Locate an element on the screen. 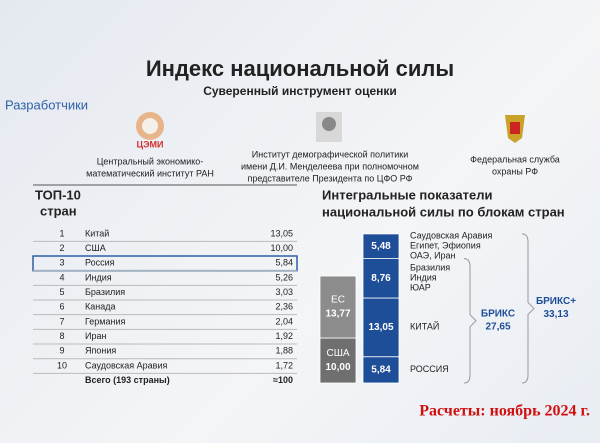 This screenshot has width=600, height=443. rank: 7 is located at coordinates (61, 321).